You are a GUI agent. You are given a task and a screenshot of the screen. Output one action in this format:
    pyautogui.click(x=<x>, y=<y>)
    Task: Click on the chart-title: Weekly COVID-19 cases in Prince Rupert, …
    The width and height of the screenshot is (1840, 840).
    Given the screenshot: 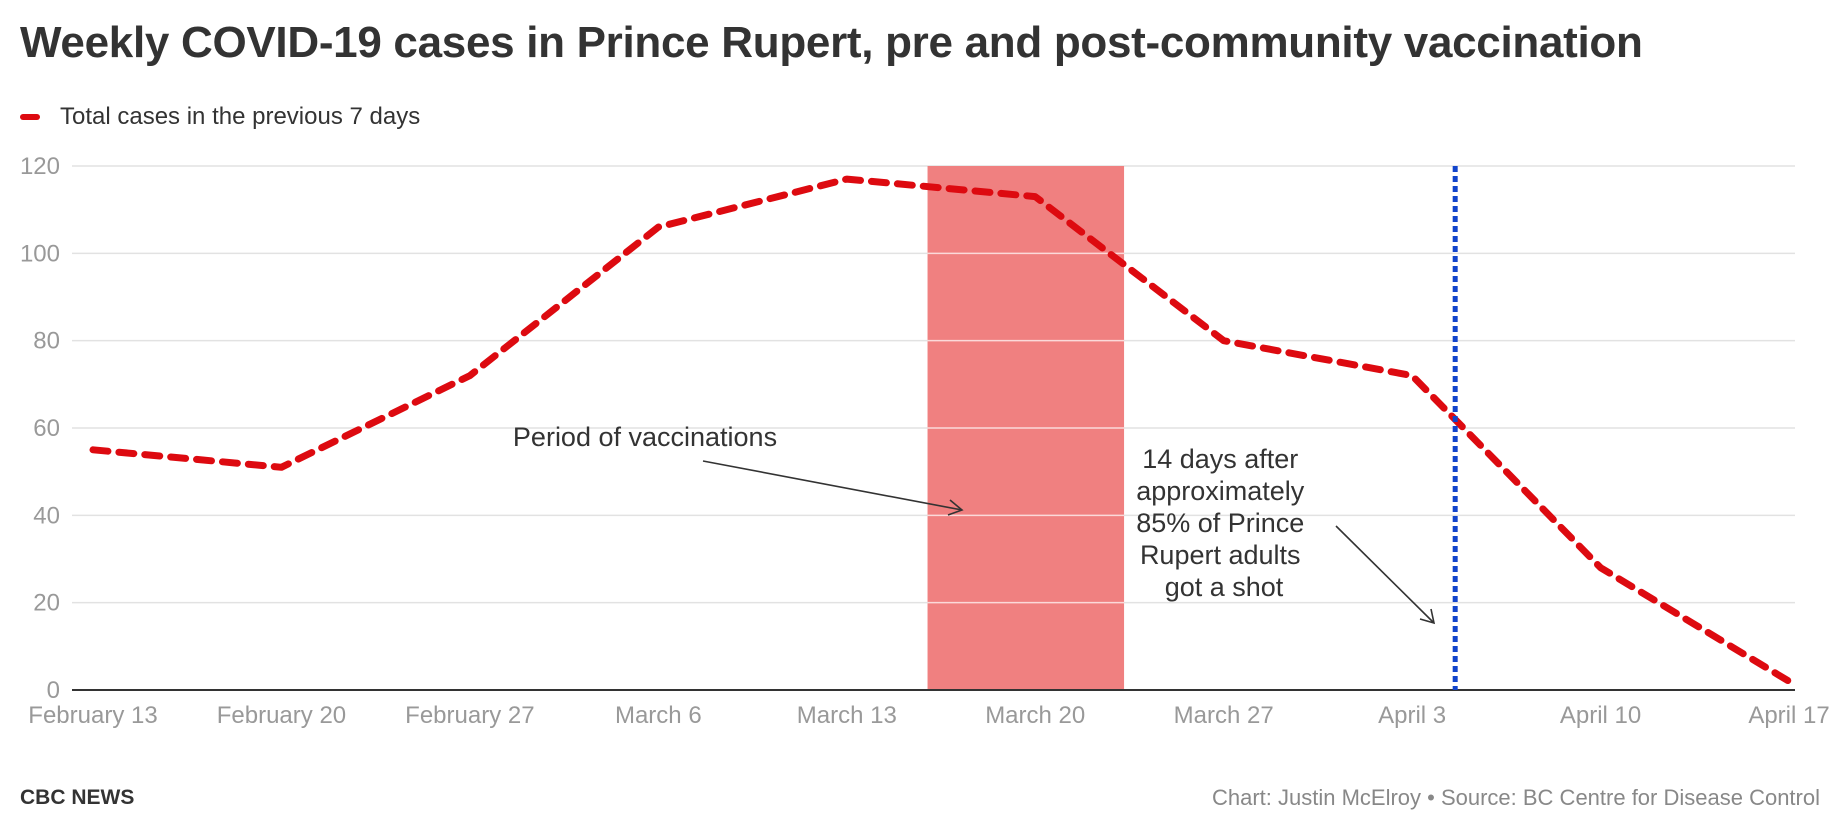 What is the action you would take?
    pyautogui.click(x=831, y=42)
    